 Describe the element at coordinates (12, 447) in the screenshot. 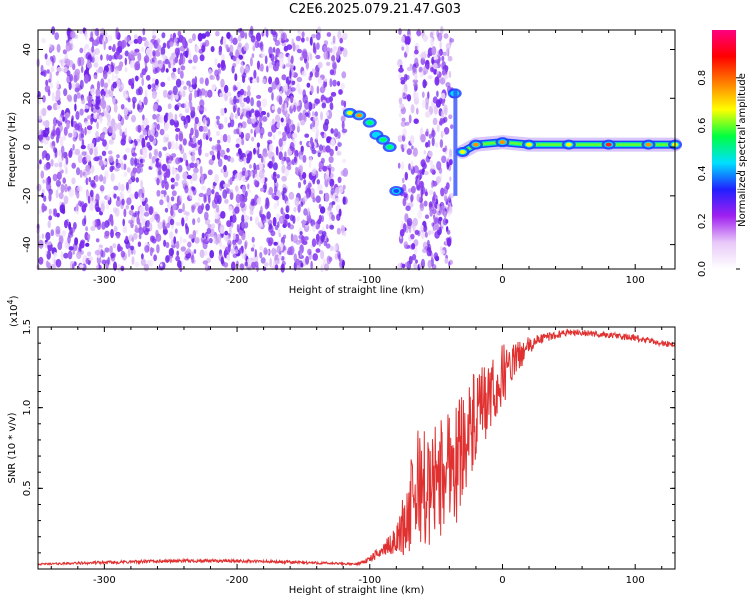

I see `y-axis-label: SNR (10 * v/v)` at that location.